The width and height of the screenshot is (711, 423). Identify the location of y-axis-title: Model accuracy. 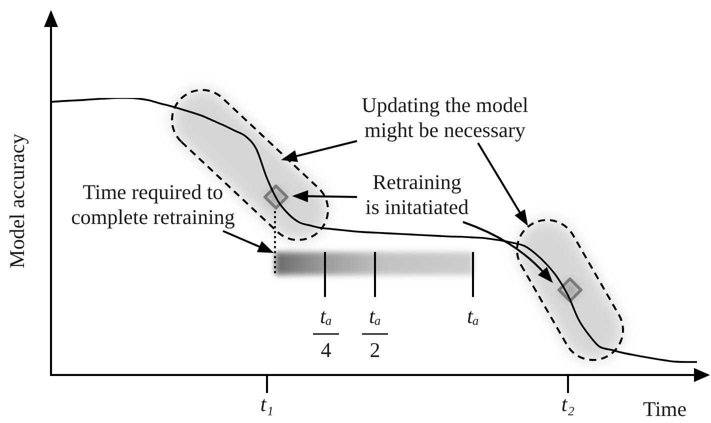
(17, 200).